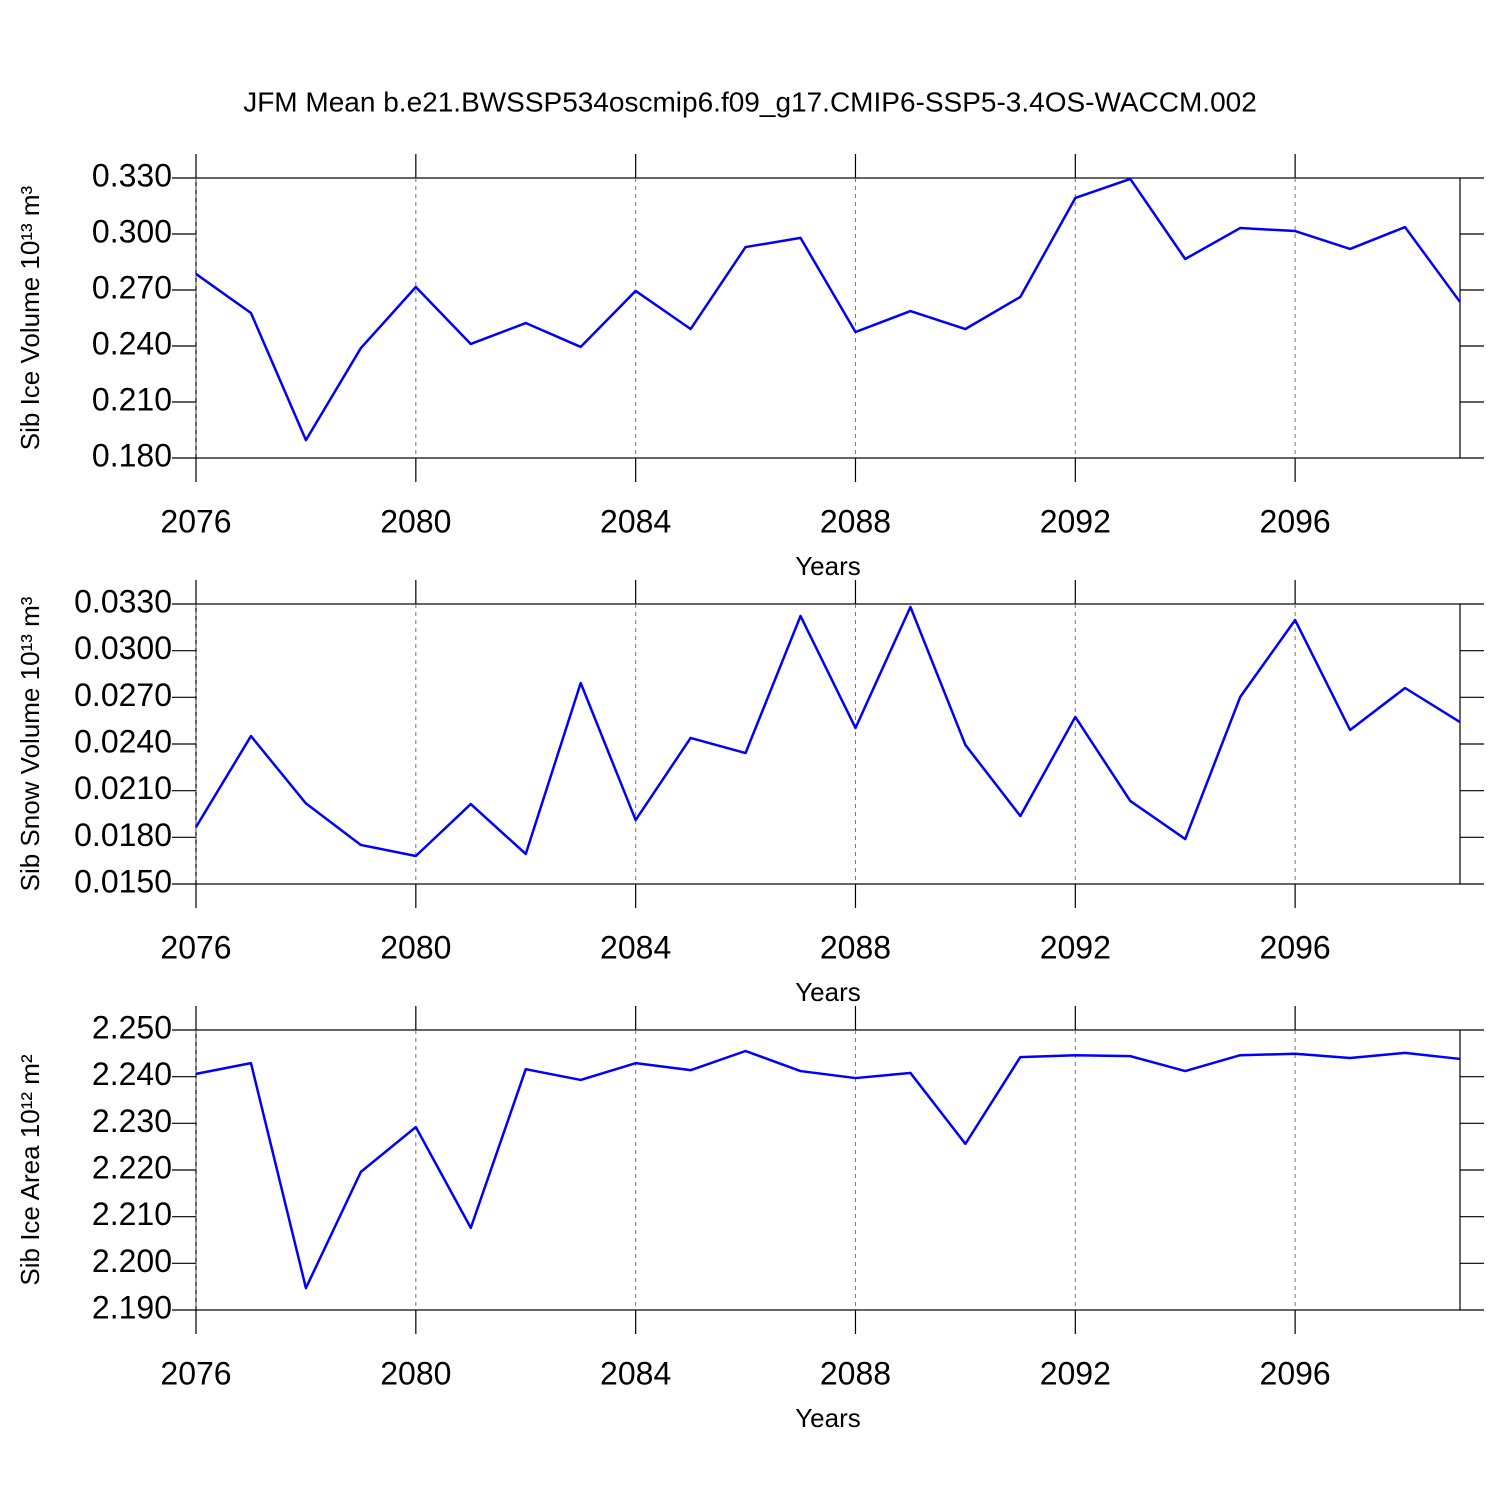 This screenshot has width=1500, height=1500. I want to click on y-tick-label: 0.330, so click(132, 175).